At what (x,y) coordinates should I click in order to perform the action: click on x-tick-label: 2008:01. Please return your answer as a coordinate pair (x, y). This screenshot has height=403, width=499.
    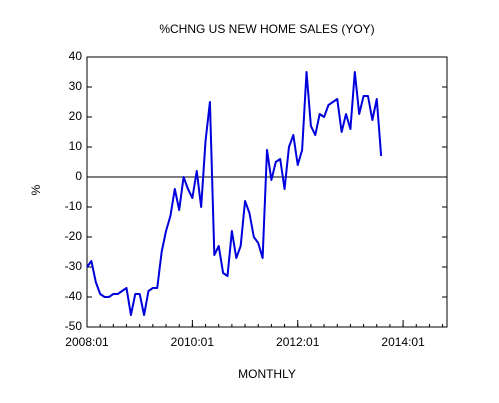
    Looking at the image, I should click on (87, 342).